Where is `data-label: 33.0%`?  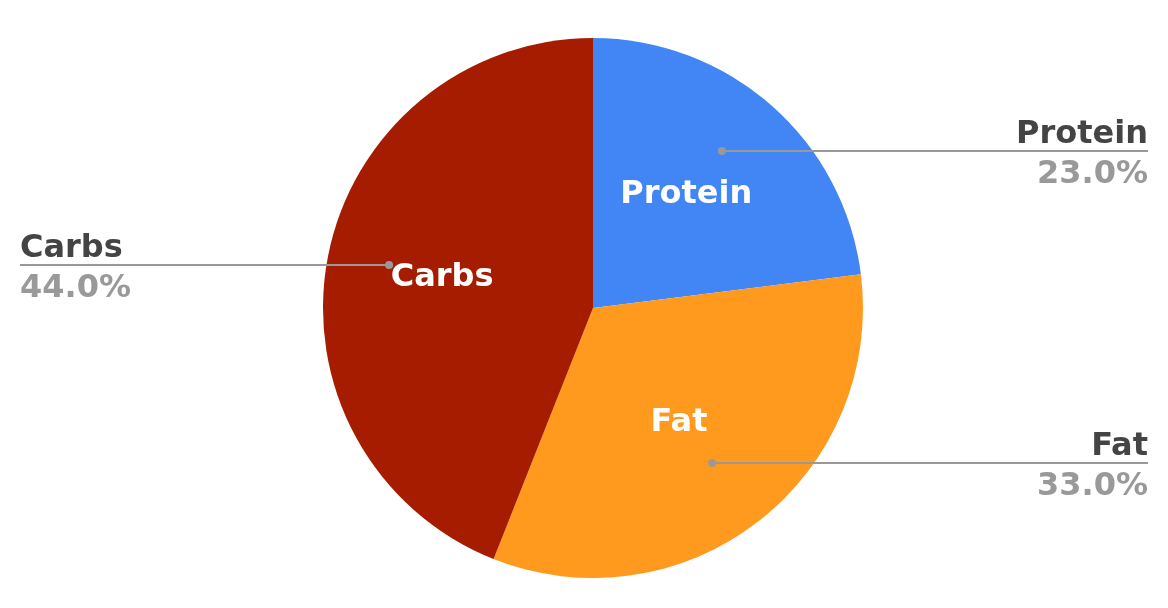 data-label: 33.0% is located at coordinates (1092, 484).